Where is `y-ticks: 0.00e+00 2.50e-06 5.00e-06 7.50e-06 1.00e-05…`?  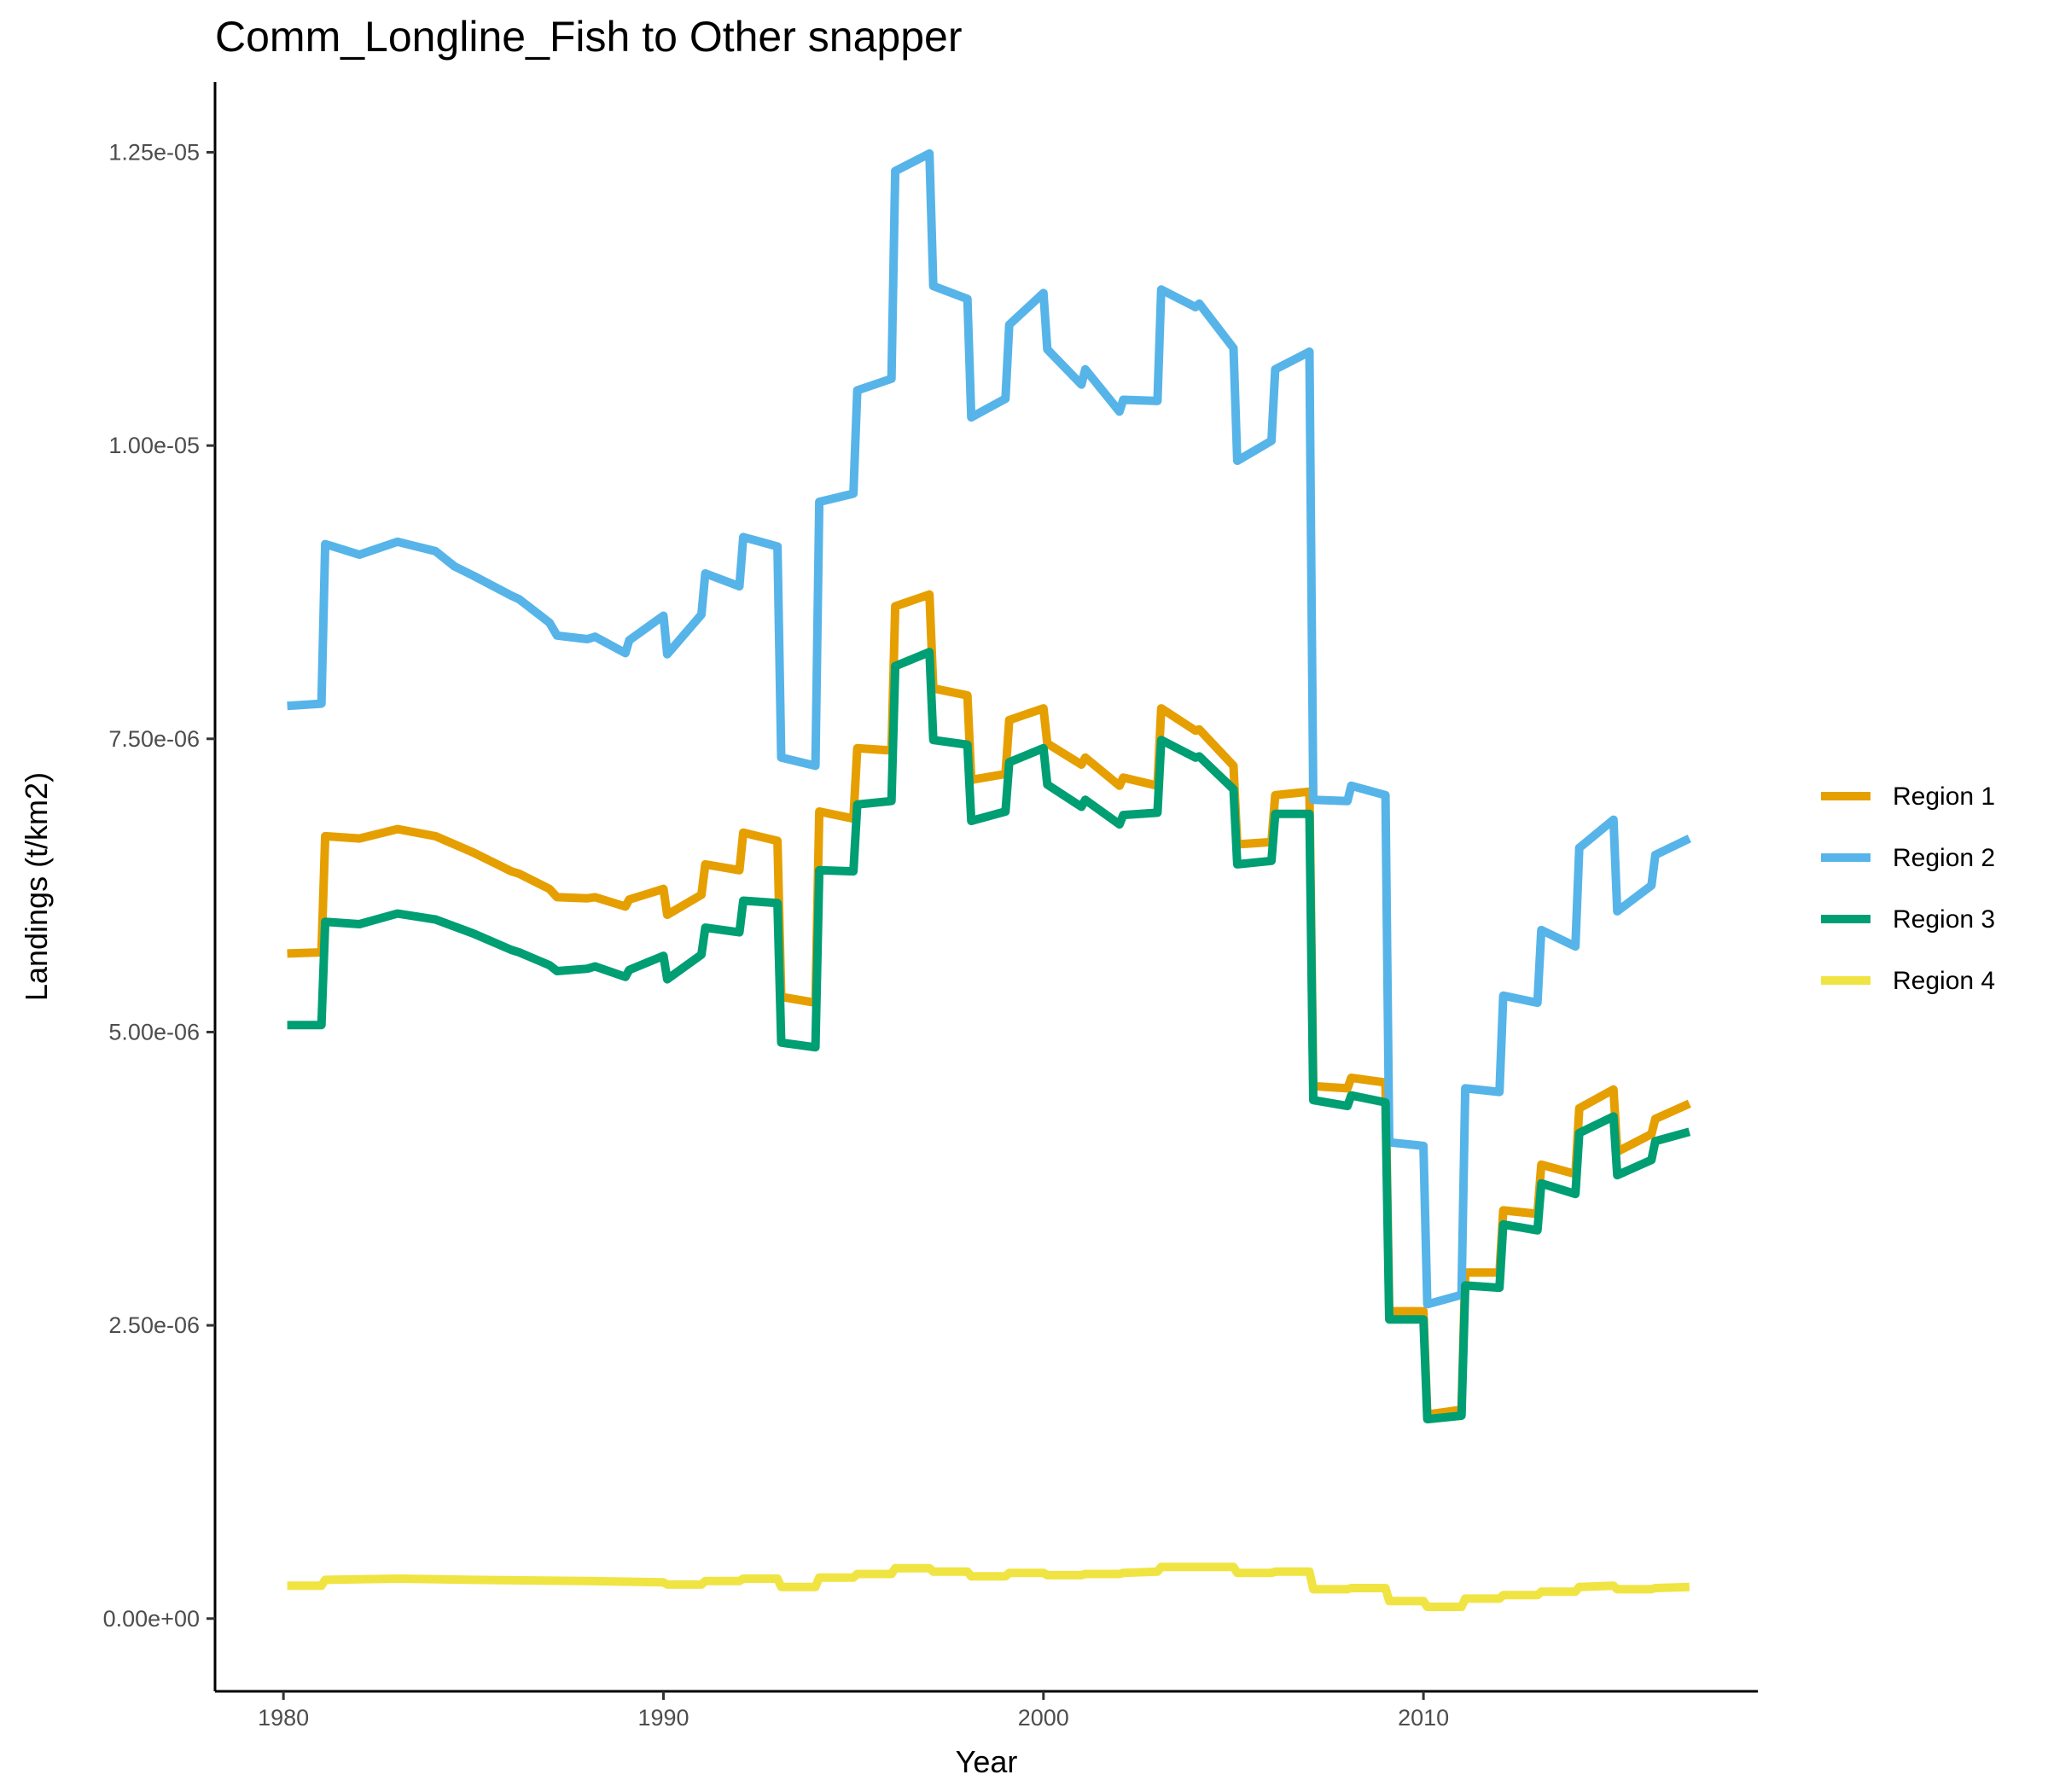
y-ticks: 0.00e+00 2.50e-06 5.00e-06 7.50e-06 1.00e-05… is located at coordinates (159, 885).